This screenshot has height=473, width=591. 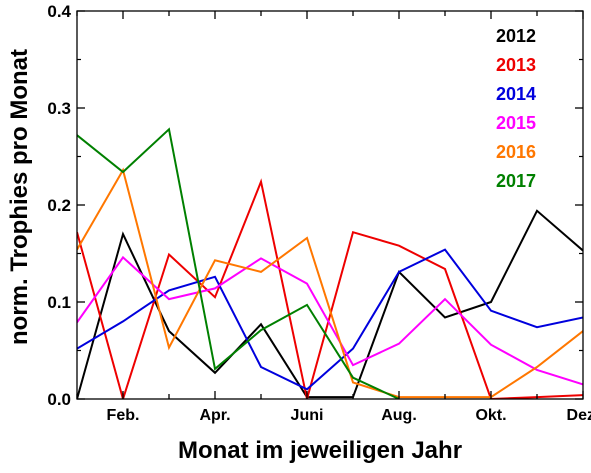 I want to click on legend-item-2016: 2016, so click(x=516, y=152).